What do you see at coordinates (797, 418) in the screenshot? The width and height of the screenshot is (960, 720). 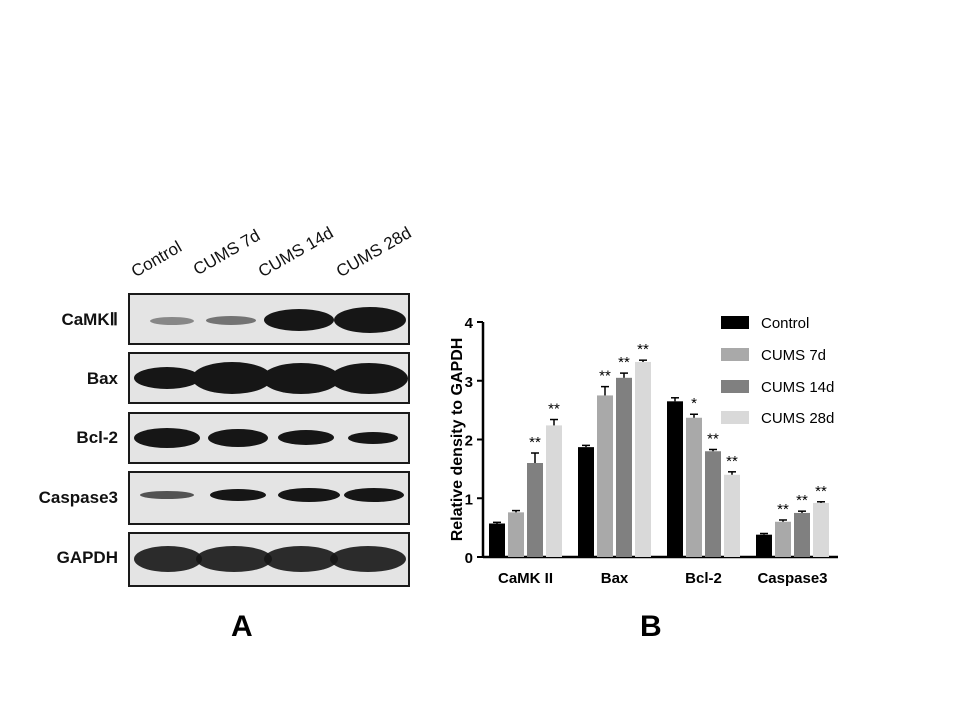 I see `legend-label: CUMS 28d` at bounding box center [797, 418].